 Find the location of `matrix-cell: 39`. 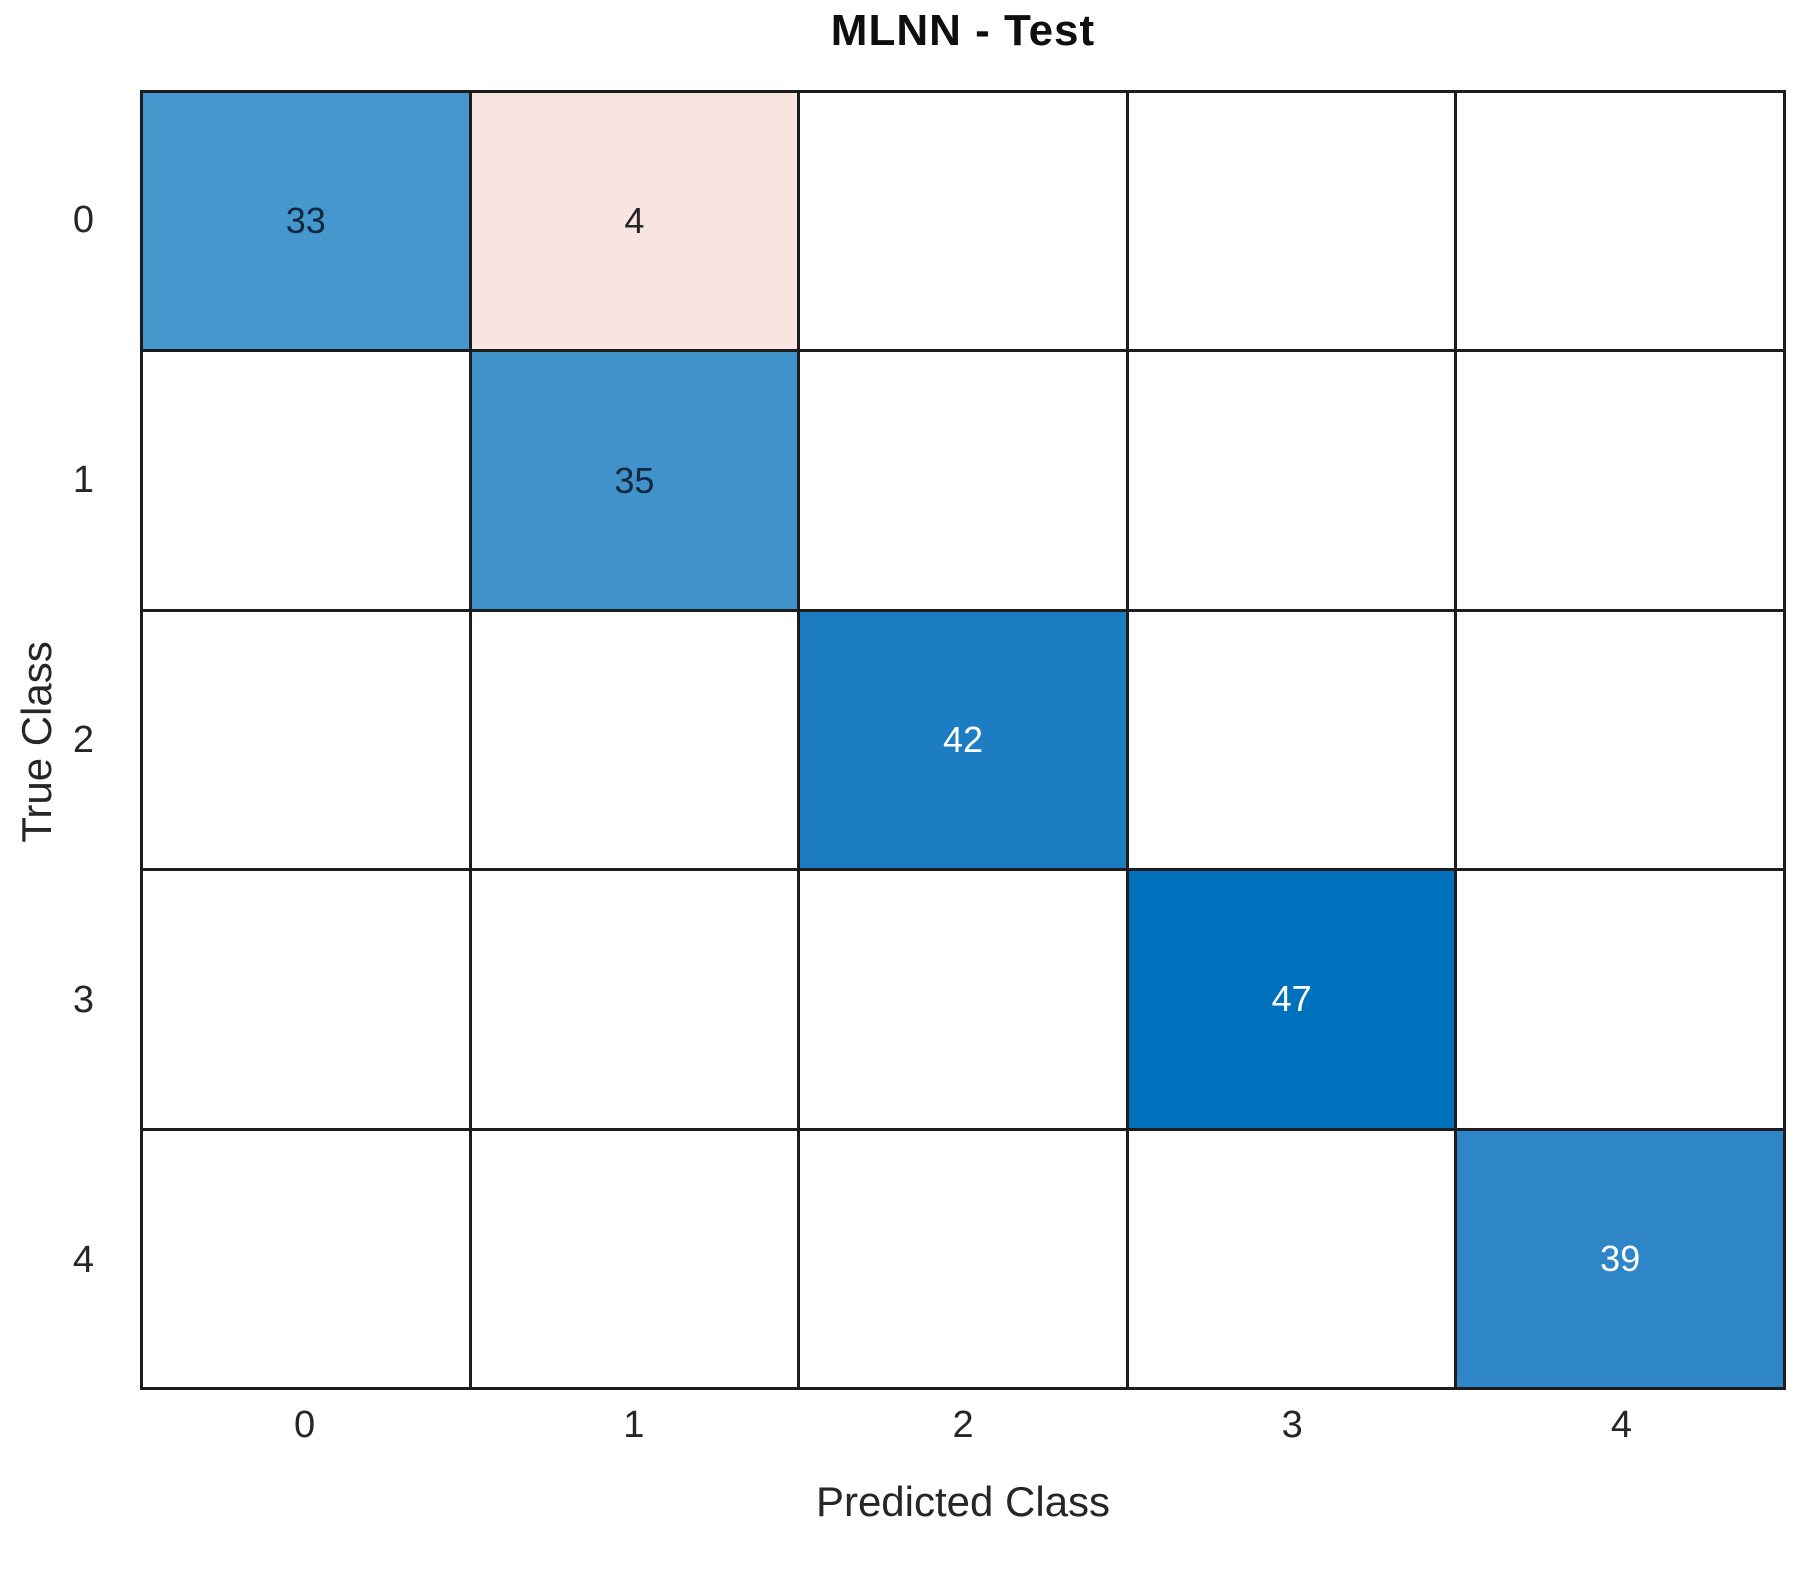

matrix-cell: 39 is located at coordinates (1620, 1258).